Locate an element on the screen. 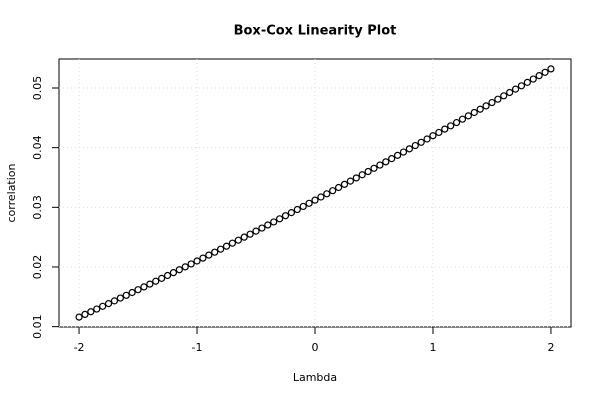 The height and width of the screenshot is (400, 599). x-tick-label: 1 is located at coordinates (432, 347).